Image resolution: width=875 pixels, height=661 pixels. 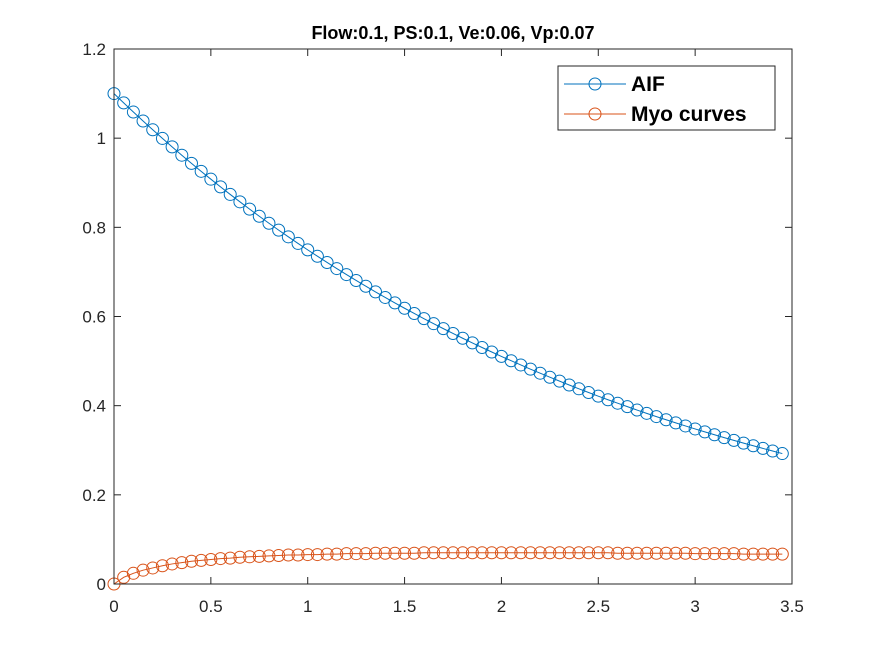 I want to click on x-tick-label: 1.5, so click(x=405, y=606).